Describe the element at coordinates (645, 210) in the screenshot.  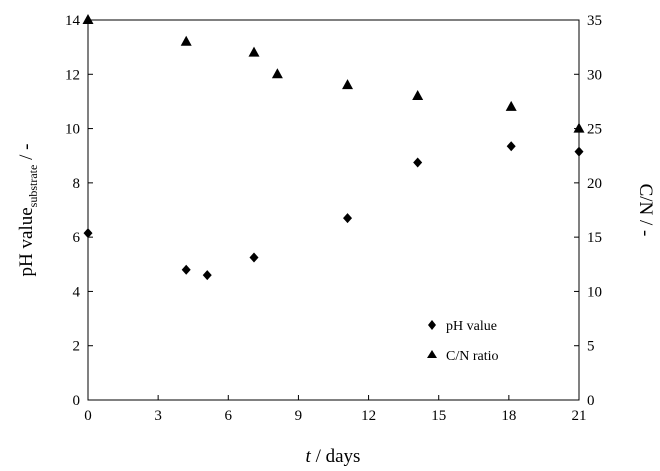
I see `right-y-axis-label: C/N / -` at that location.